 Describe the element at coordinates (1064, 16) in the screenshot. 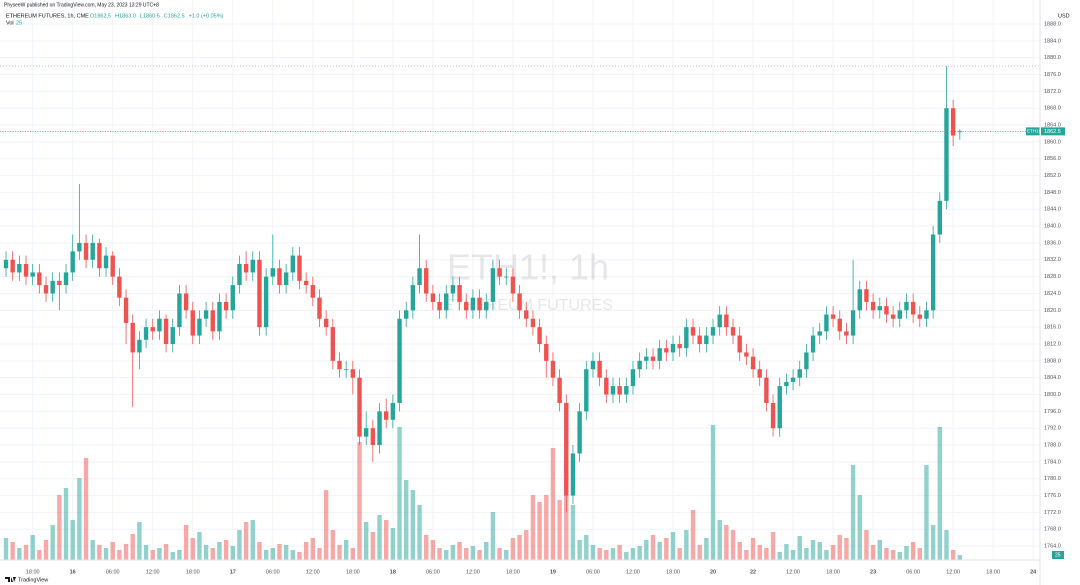

I see `currency: USD` at that location.